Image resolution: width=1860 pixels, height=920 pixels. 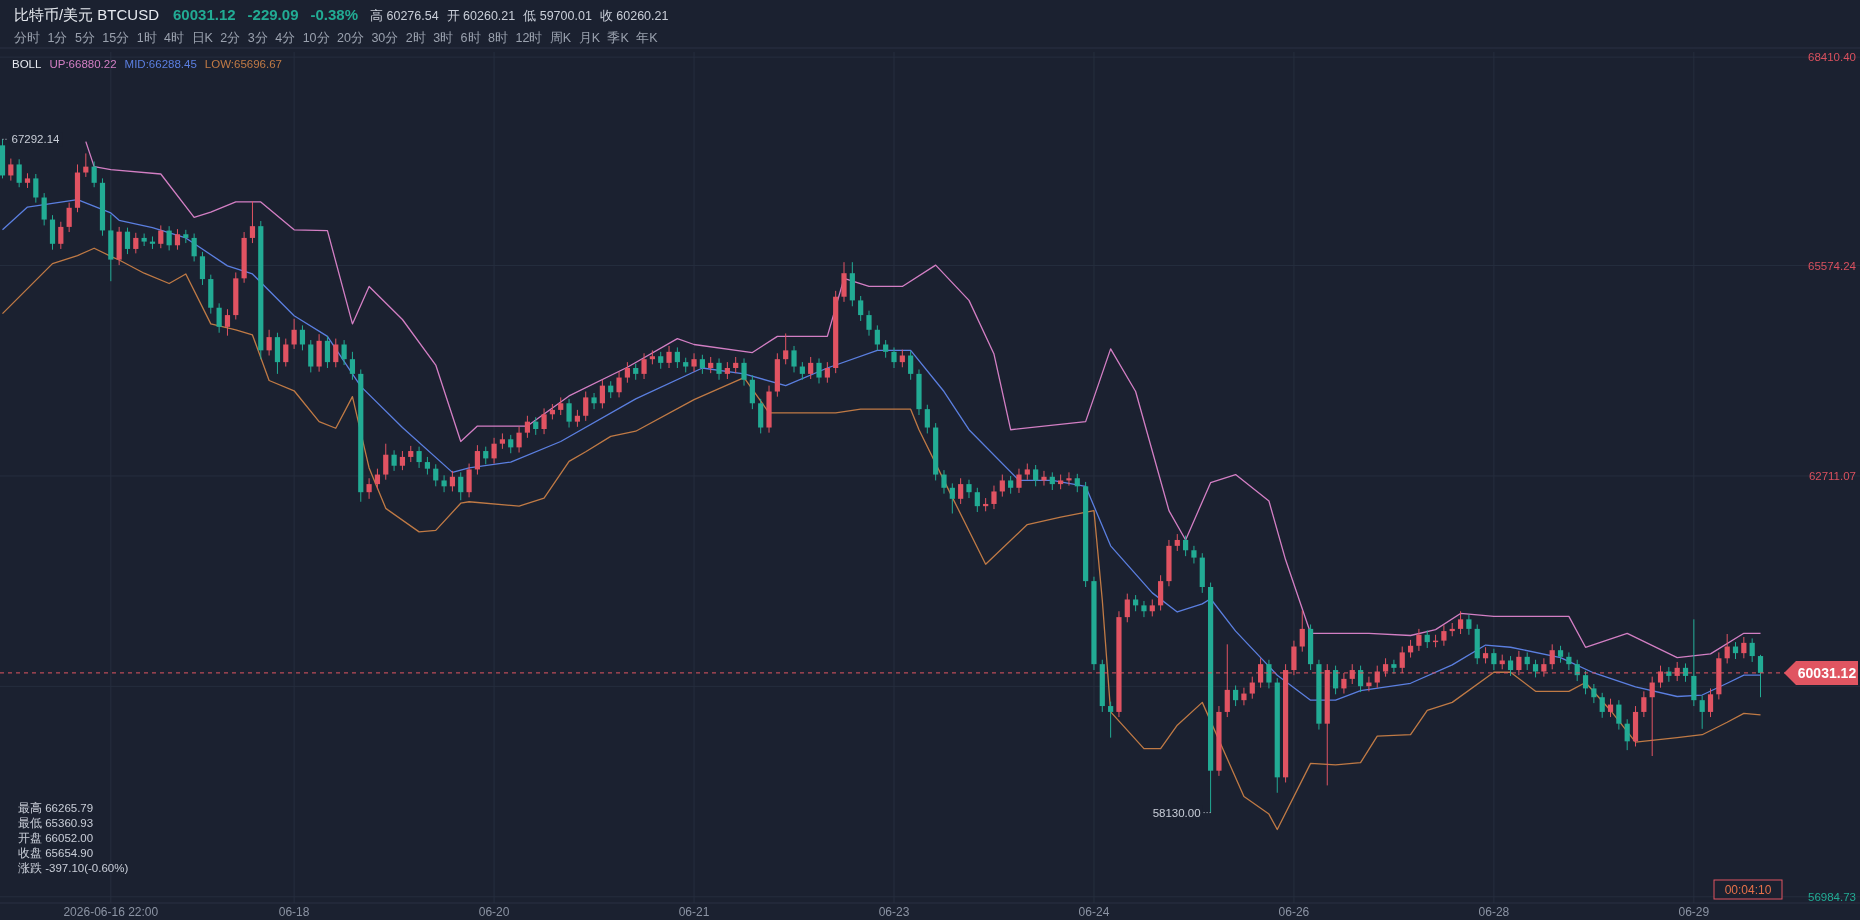 I want to click on timer: 00:04:10, so click(x=1748, y=889).